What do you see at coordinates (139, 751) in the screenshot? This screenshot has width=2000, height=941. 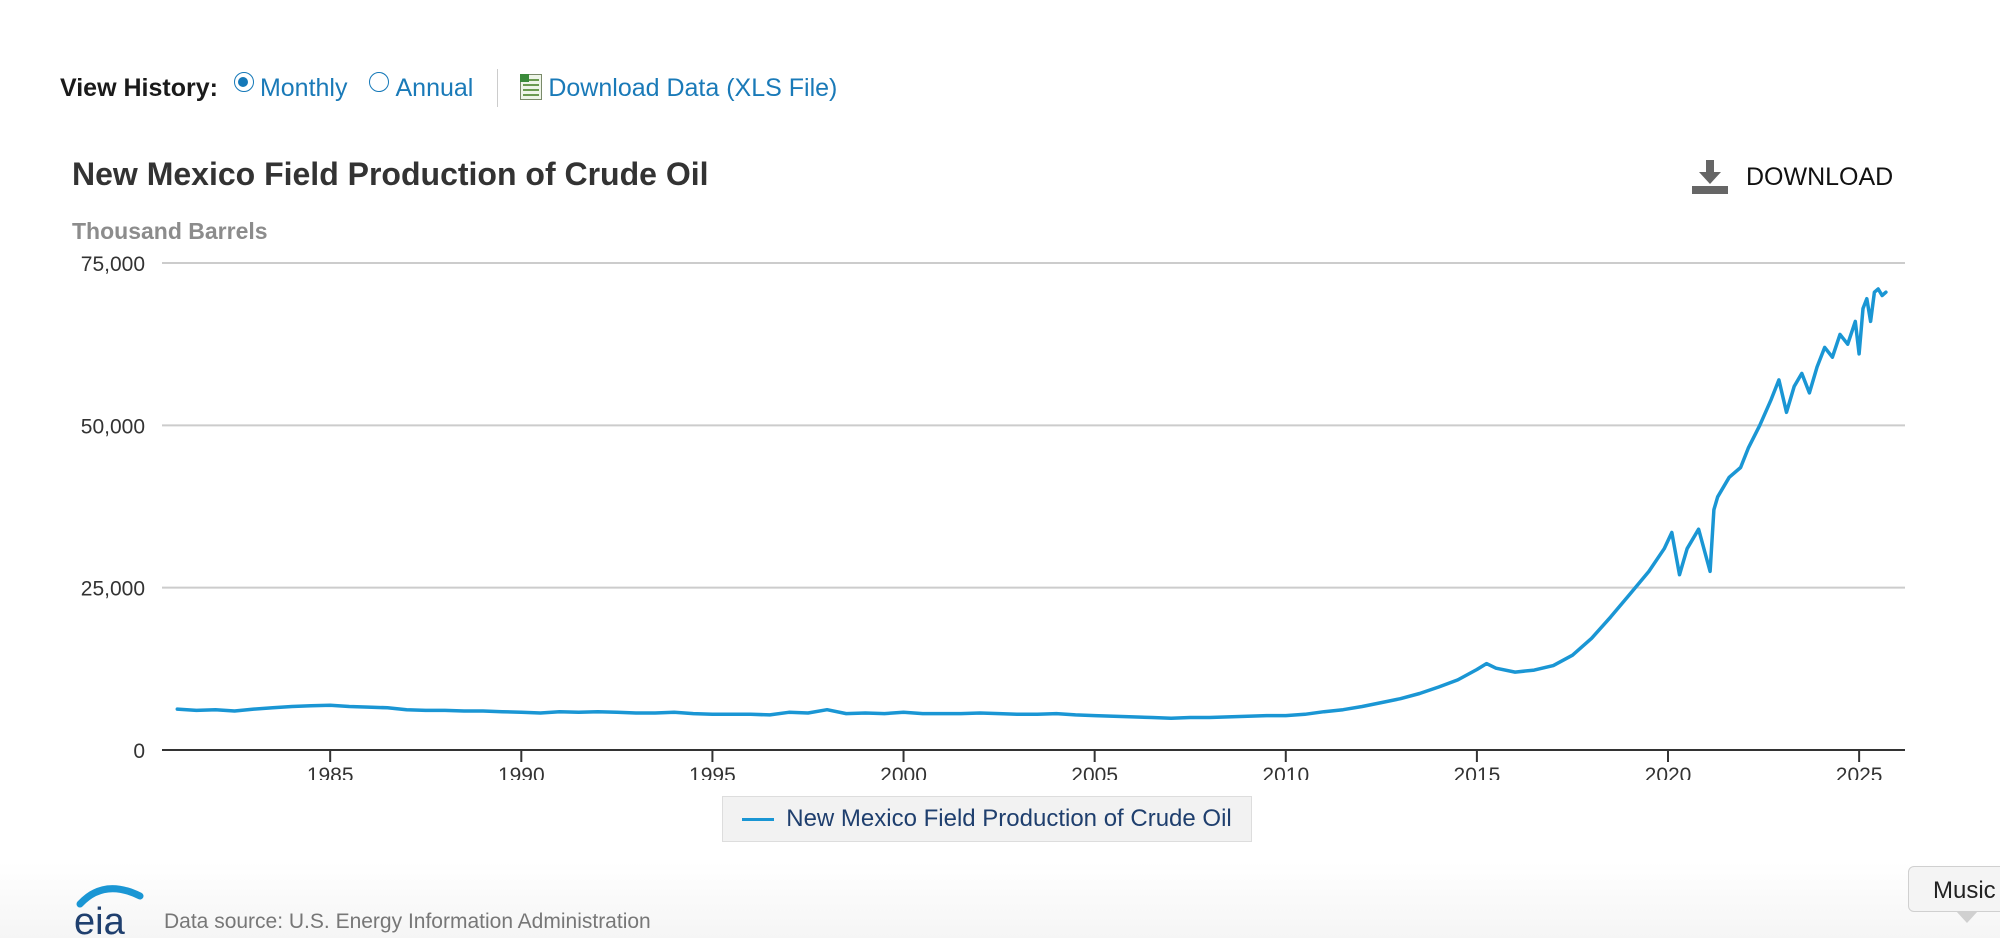 I see `y-tick-label: 0` at bounding box center [139, 751].